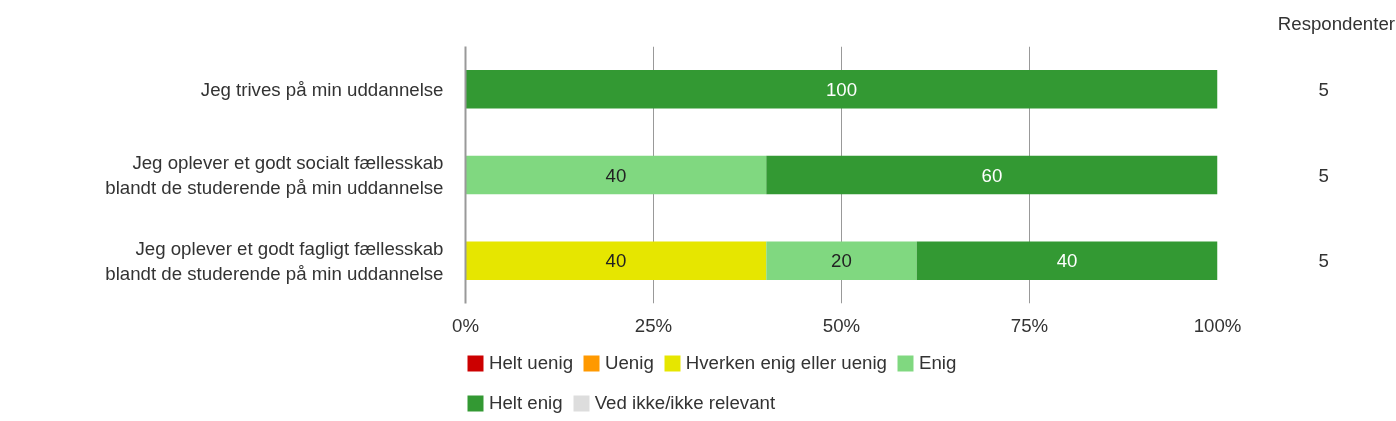 This screenshot has height=421, width=1396. What do you see at coordinates (629, 363) in the screenshot?
I see `legend-label: Uenig` at bounding box center [629, 363].